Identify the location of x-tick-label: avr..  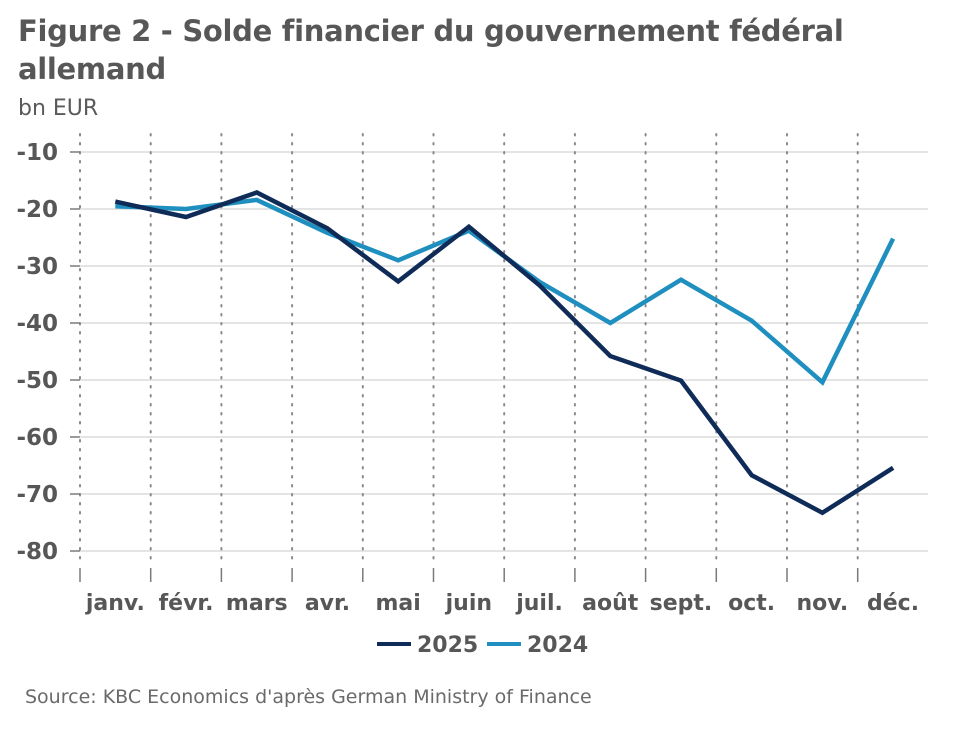
(327, 603).